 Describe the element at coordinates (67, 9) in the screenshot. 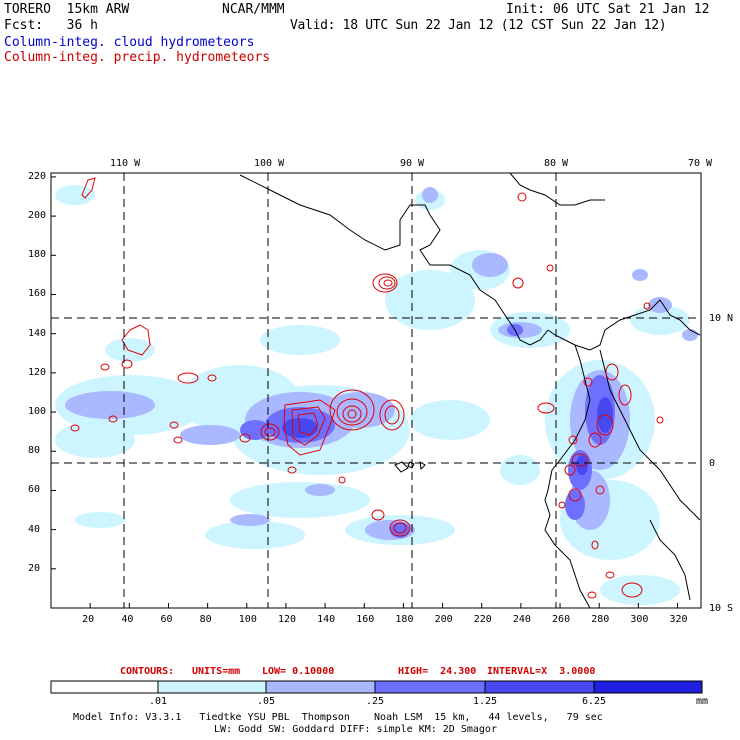

I see `model-title: TORERO 15km ARW` at that location.